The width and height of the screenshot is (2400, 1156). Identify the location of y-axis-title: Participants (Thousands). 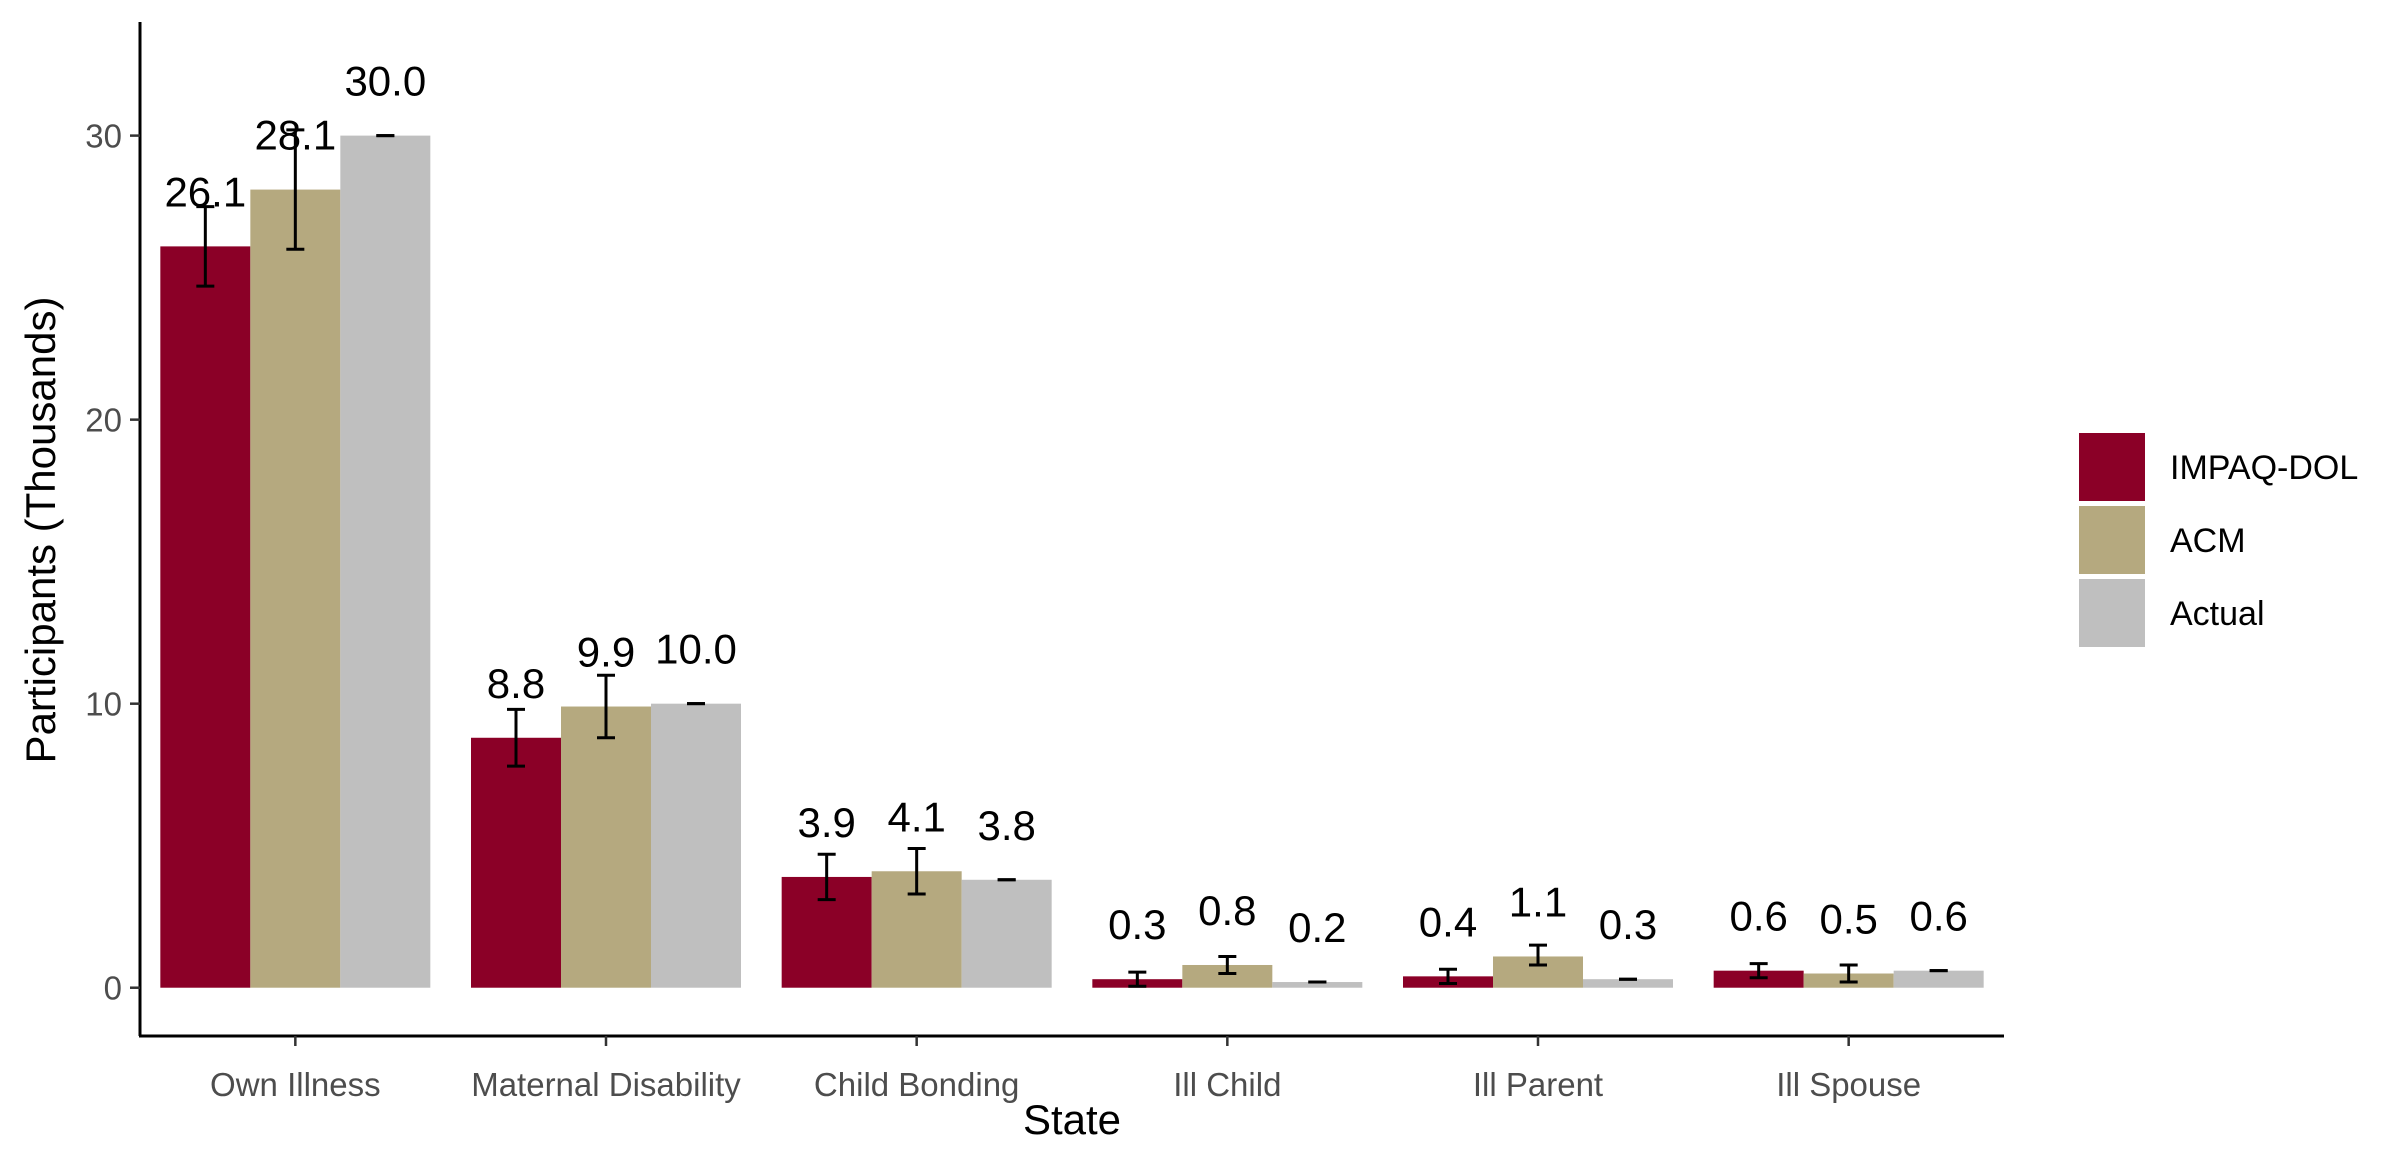
(40, 530).